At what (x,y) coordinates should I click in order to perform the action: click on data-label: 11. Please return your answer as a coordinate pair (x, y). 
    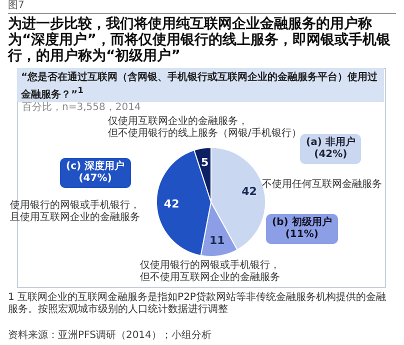
    Looking at the image, I should click on (217, 240).